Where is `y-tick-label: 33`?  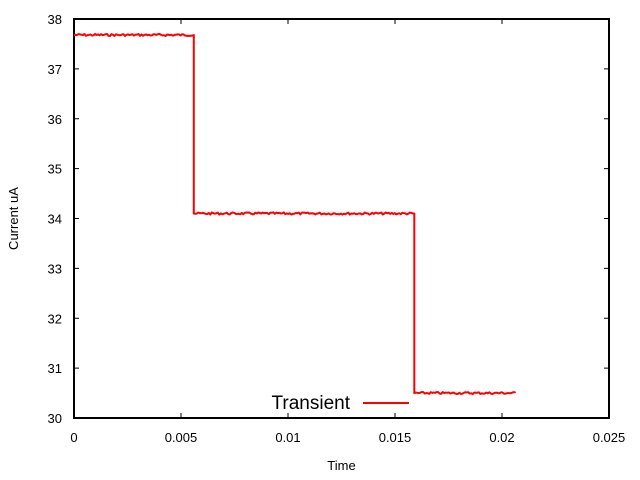
y-tick-label: 33 is located at coordinates (55, 268).